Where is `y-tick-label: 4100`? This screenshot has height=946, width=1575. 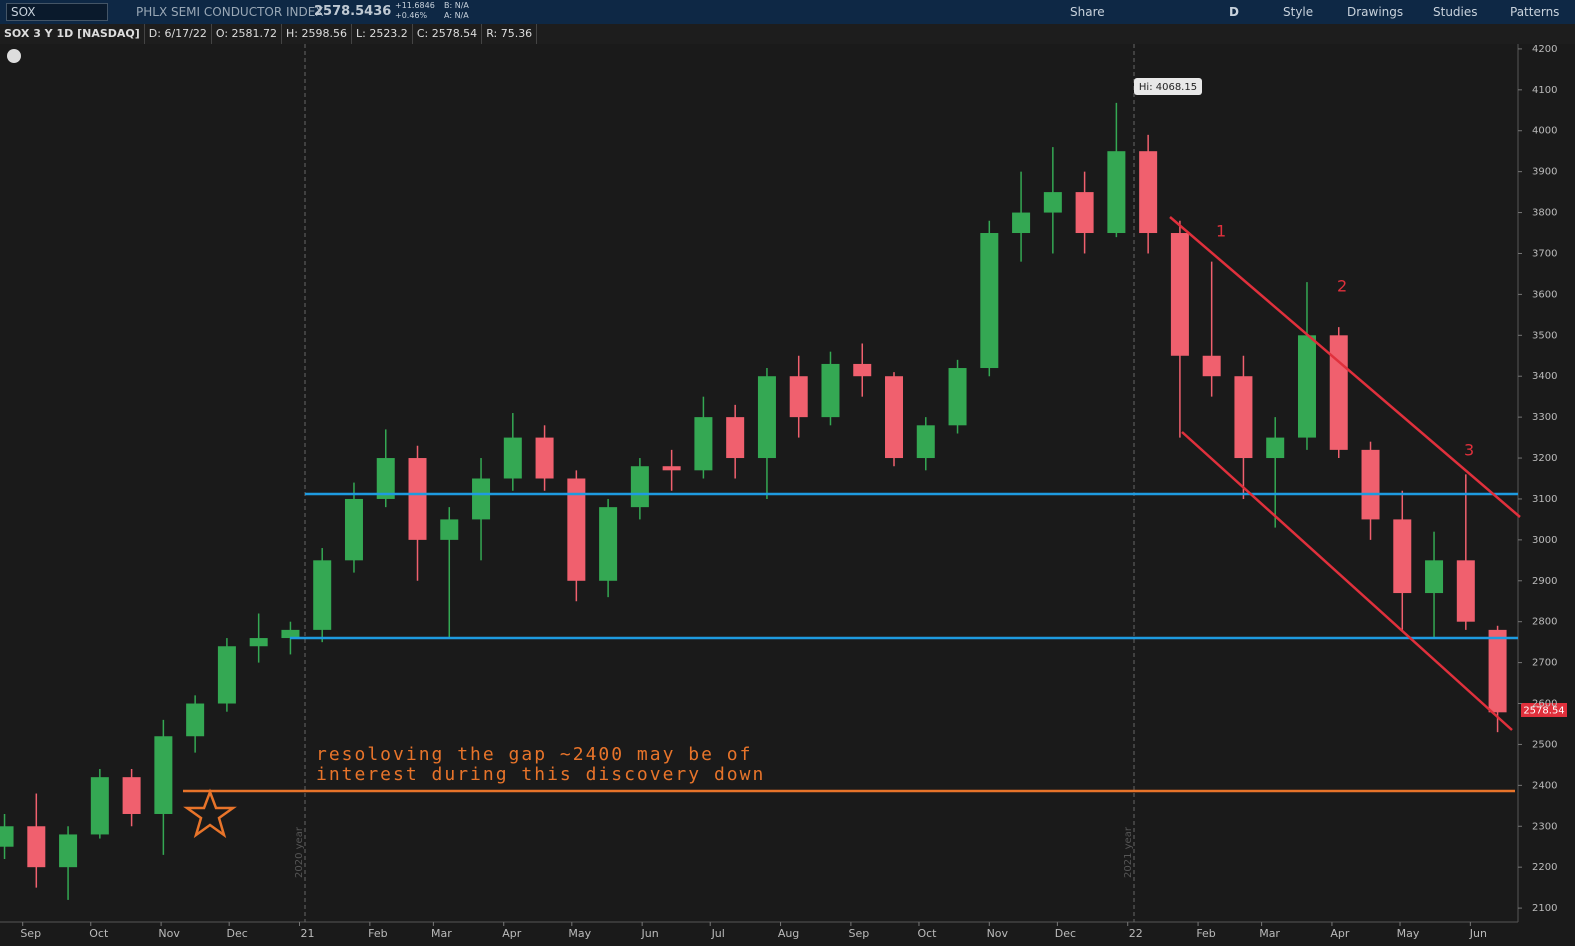 y-tick-label: 4100 is located at coordinates (1544, 90).